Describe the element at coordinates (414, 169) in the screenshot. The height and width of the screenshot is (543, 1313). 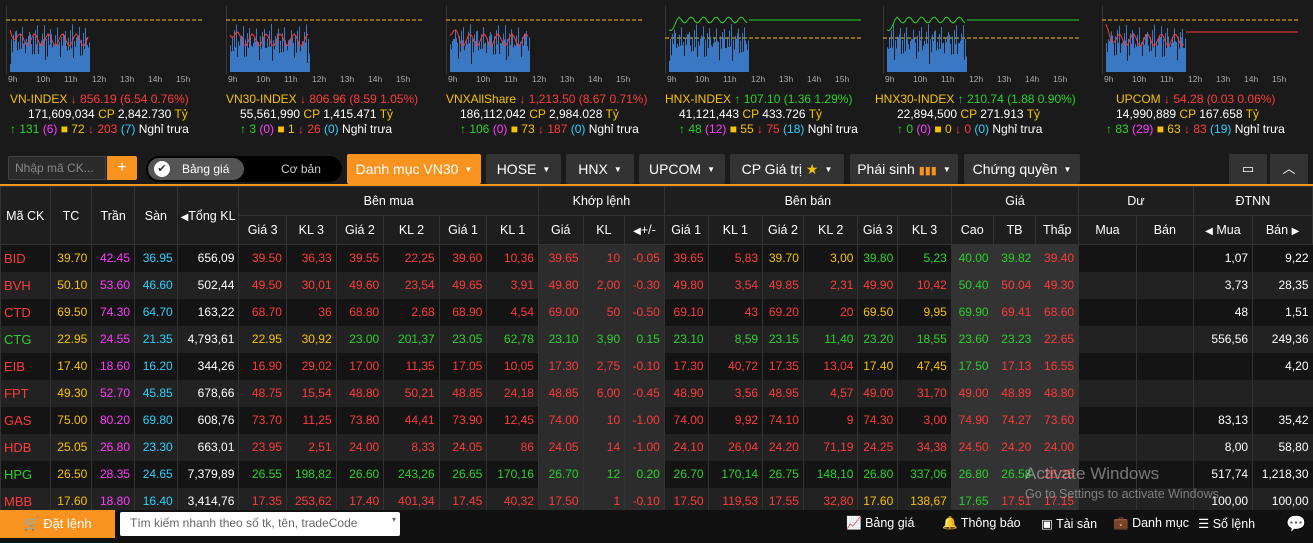
I see `tab-vn30: Danh mục VN30 ▼` at that location.